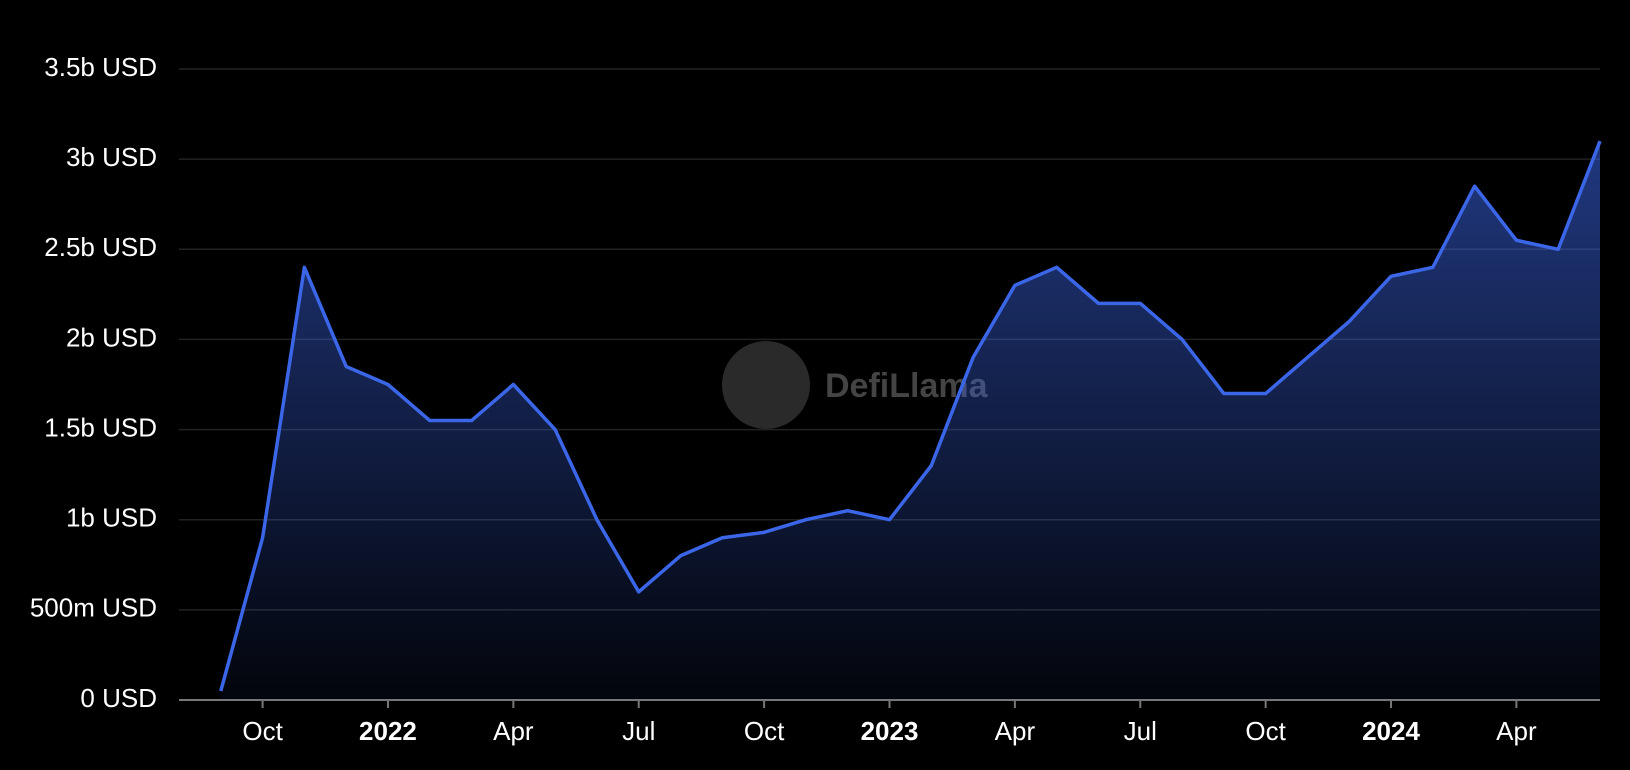 This screenshot has height=770, width=1630. Describe the element at coordinates (111, 518) in the screenshot. I see `y-tick-label: 1b USD` at that location.